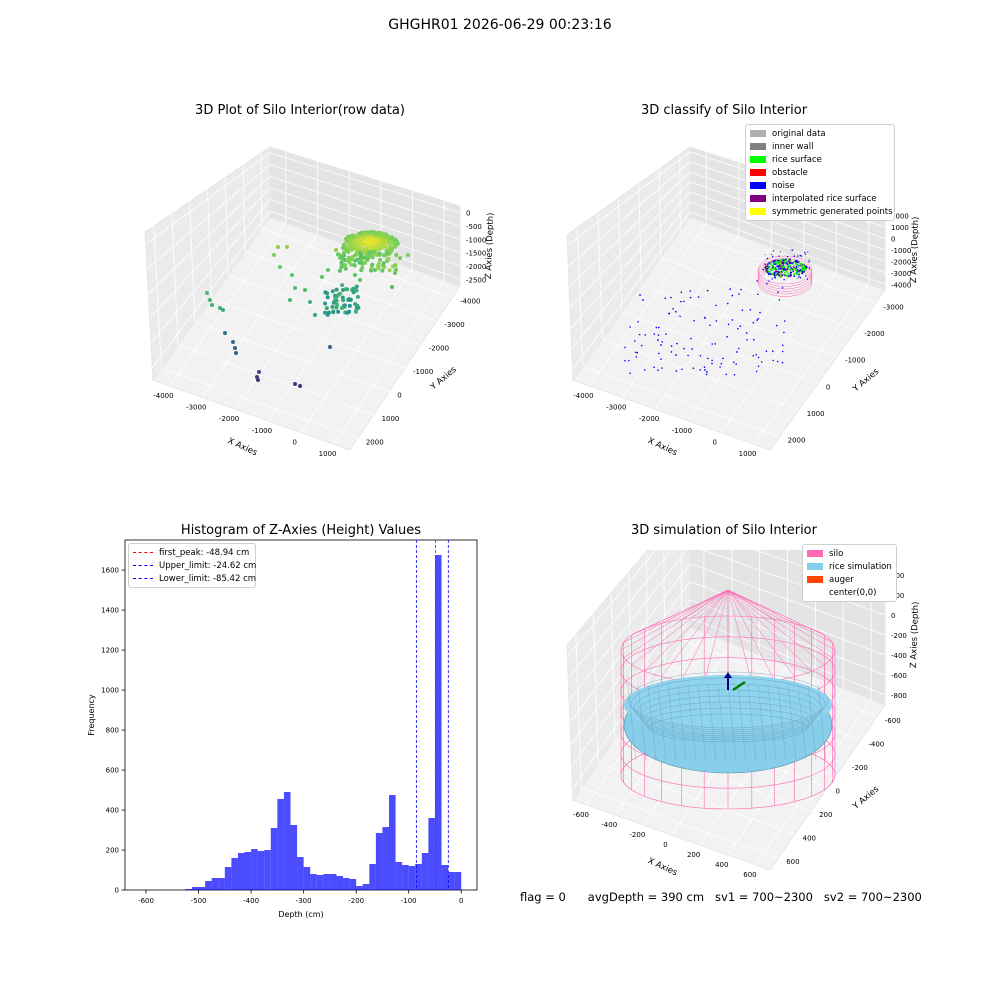  What do you see at coordinates (399, 395) in the screenshot?
I see `p1-y-tick-label: 0` at bounding box center [399, 395].